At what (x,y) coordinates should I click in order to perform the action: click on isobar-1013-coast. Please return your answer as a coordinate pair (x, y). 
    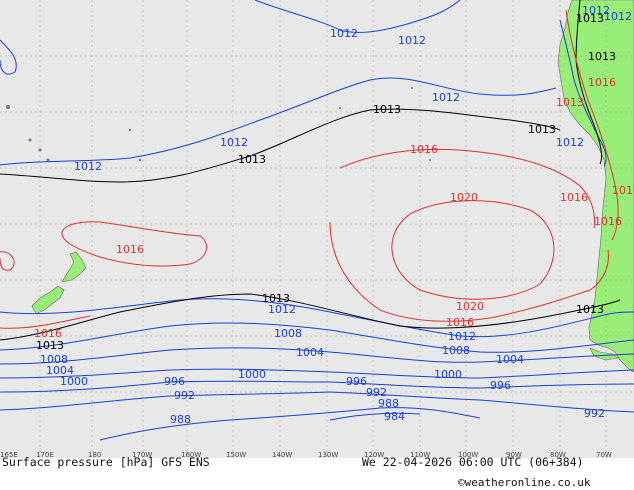
    Looking at the image, I should click on (589, 82).